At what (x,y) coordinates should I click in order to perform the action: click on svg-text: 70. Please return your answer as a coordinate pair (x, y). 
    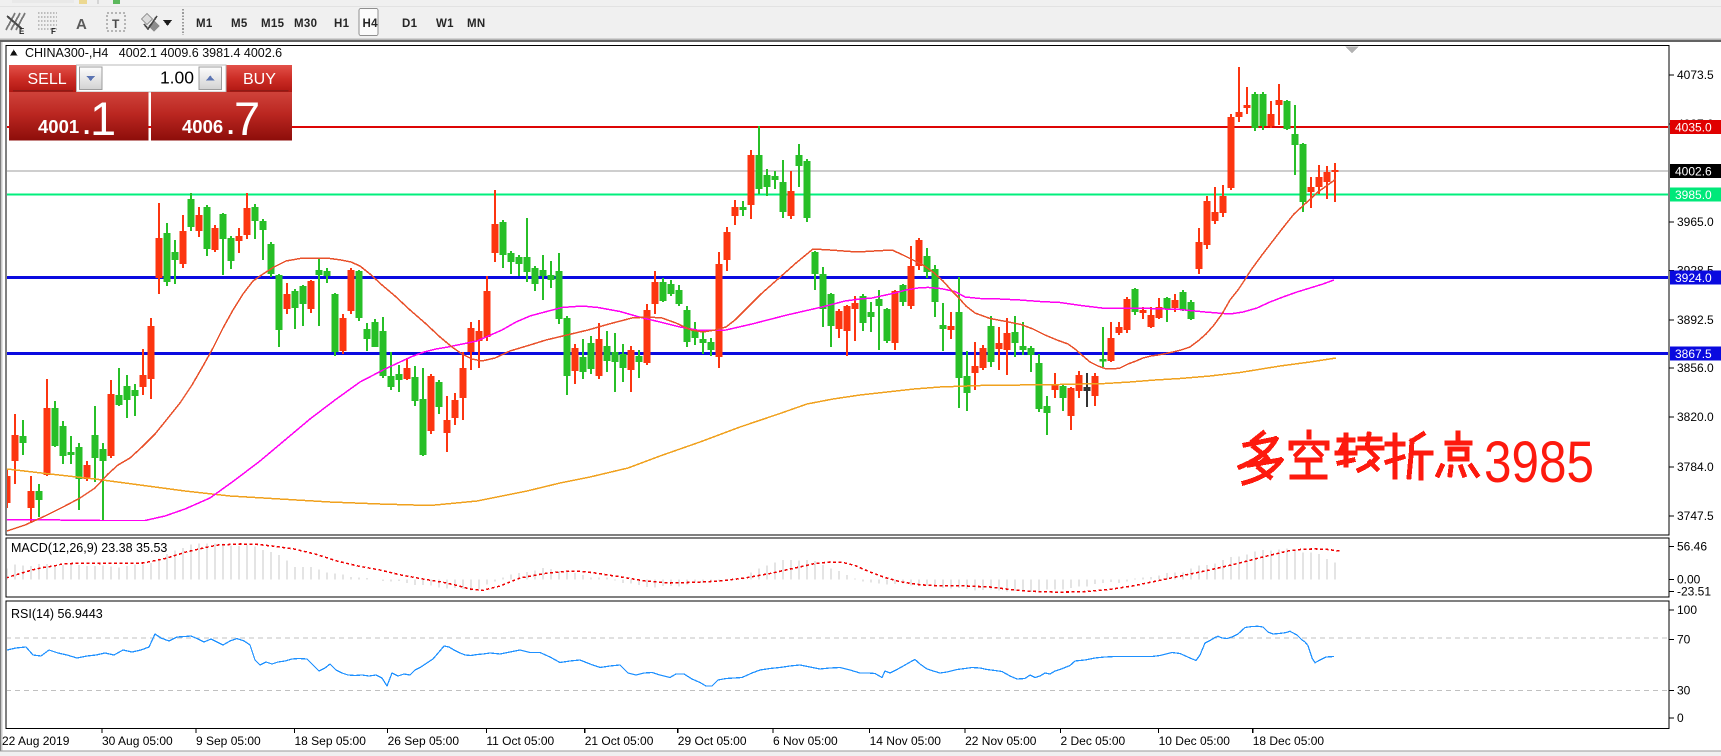
    Looking at the image, I should click on (1684, 640).